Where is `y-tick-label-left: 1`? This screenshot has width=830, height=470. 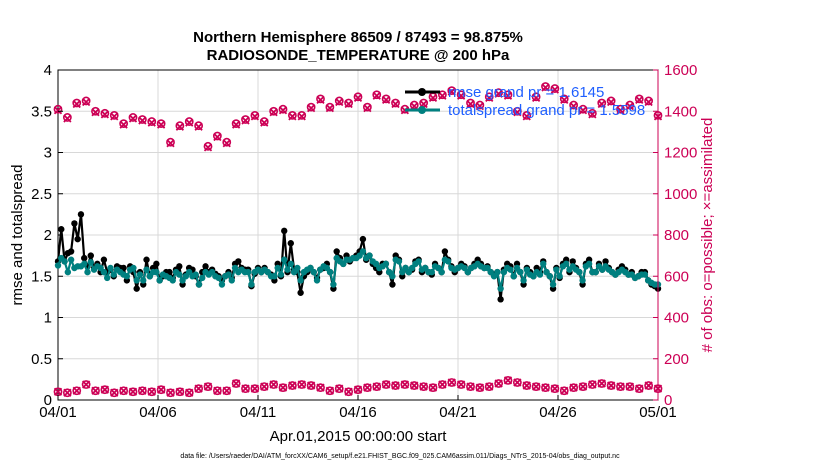 y-tick-label-left: 1 is located at coordinates (48, 318).